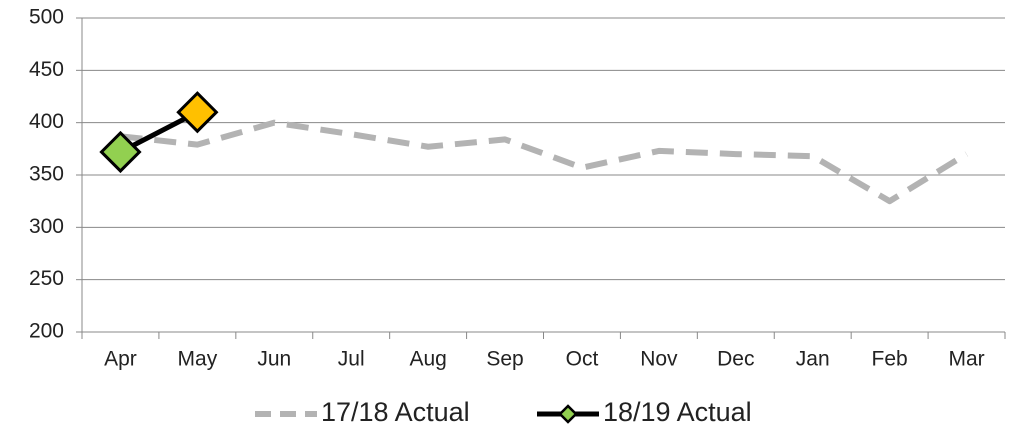 The height and width of the screenshot is (433, 1011). I want to click on y-tick-label: 250, so click(46, 278).